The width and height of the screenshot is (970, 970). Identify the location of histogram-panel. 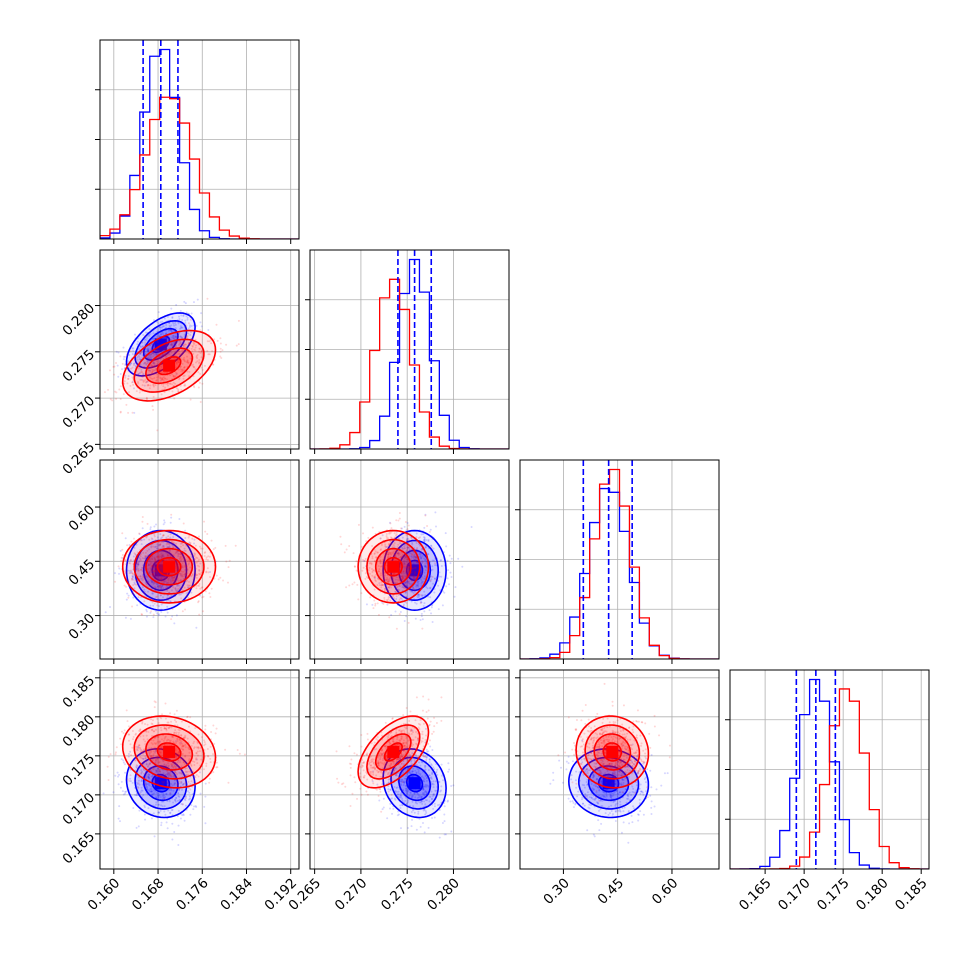
(619, 559).